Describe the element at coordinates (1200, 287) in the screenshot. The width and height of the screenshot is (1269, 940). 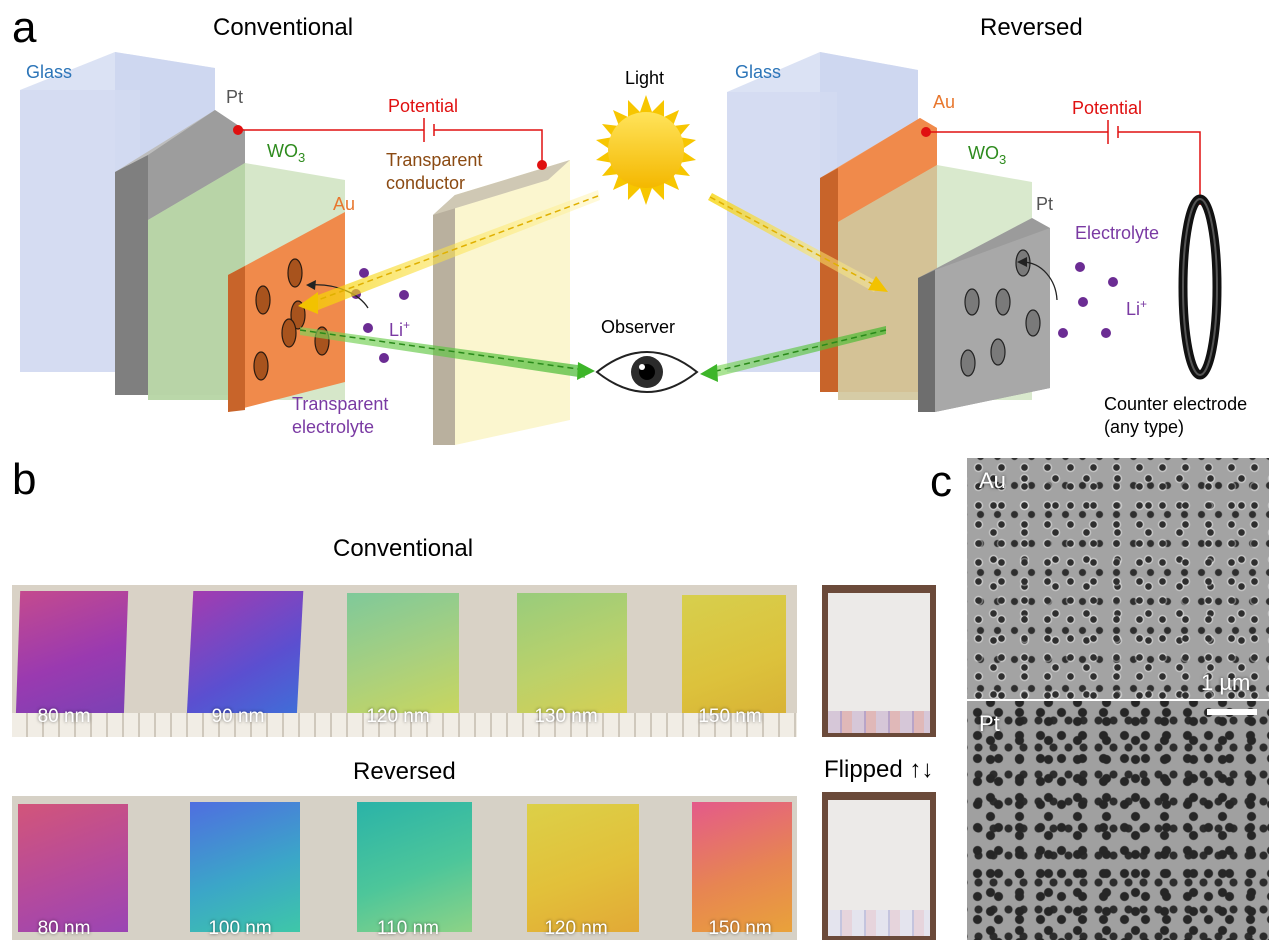
I see `counter-electrode-ring` at that location.